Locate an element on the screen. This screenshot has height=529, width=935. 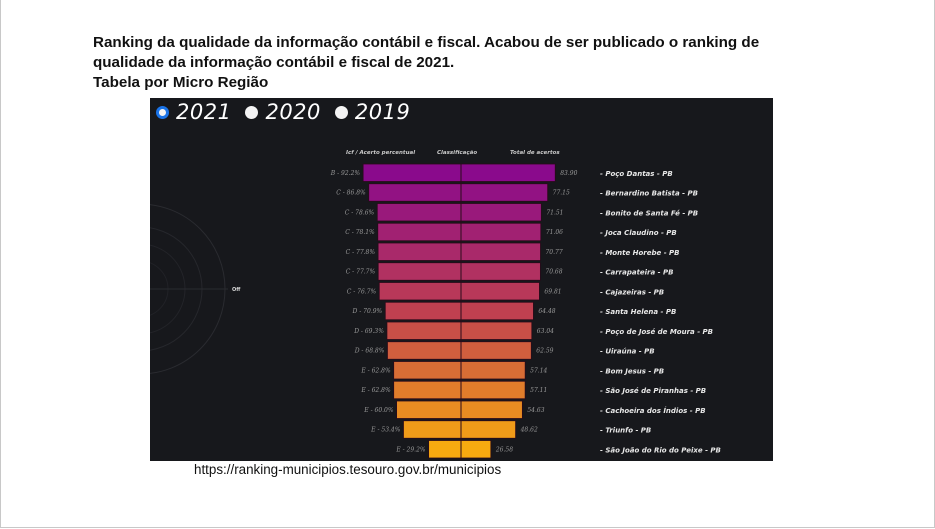
total-acertos-label: 71.06 is located at coordinates (554, 232).